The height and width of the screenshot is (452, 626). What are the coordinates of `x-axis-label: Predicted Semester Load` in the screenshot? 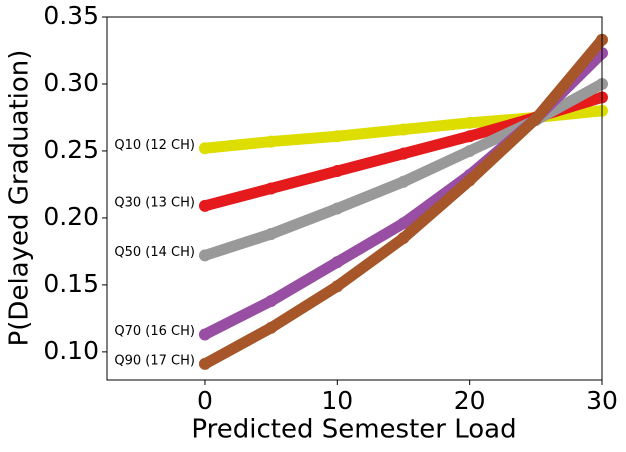 It's located at (353, 430).